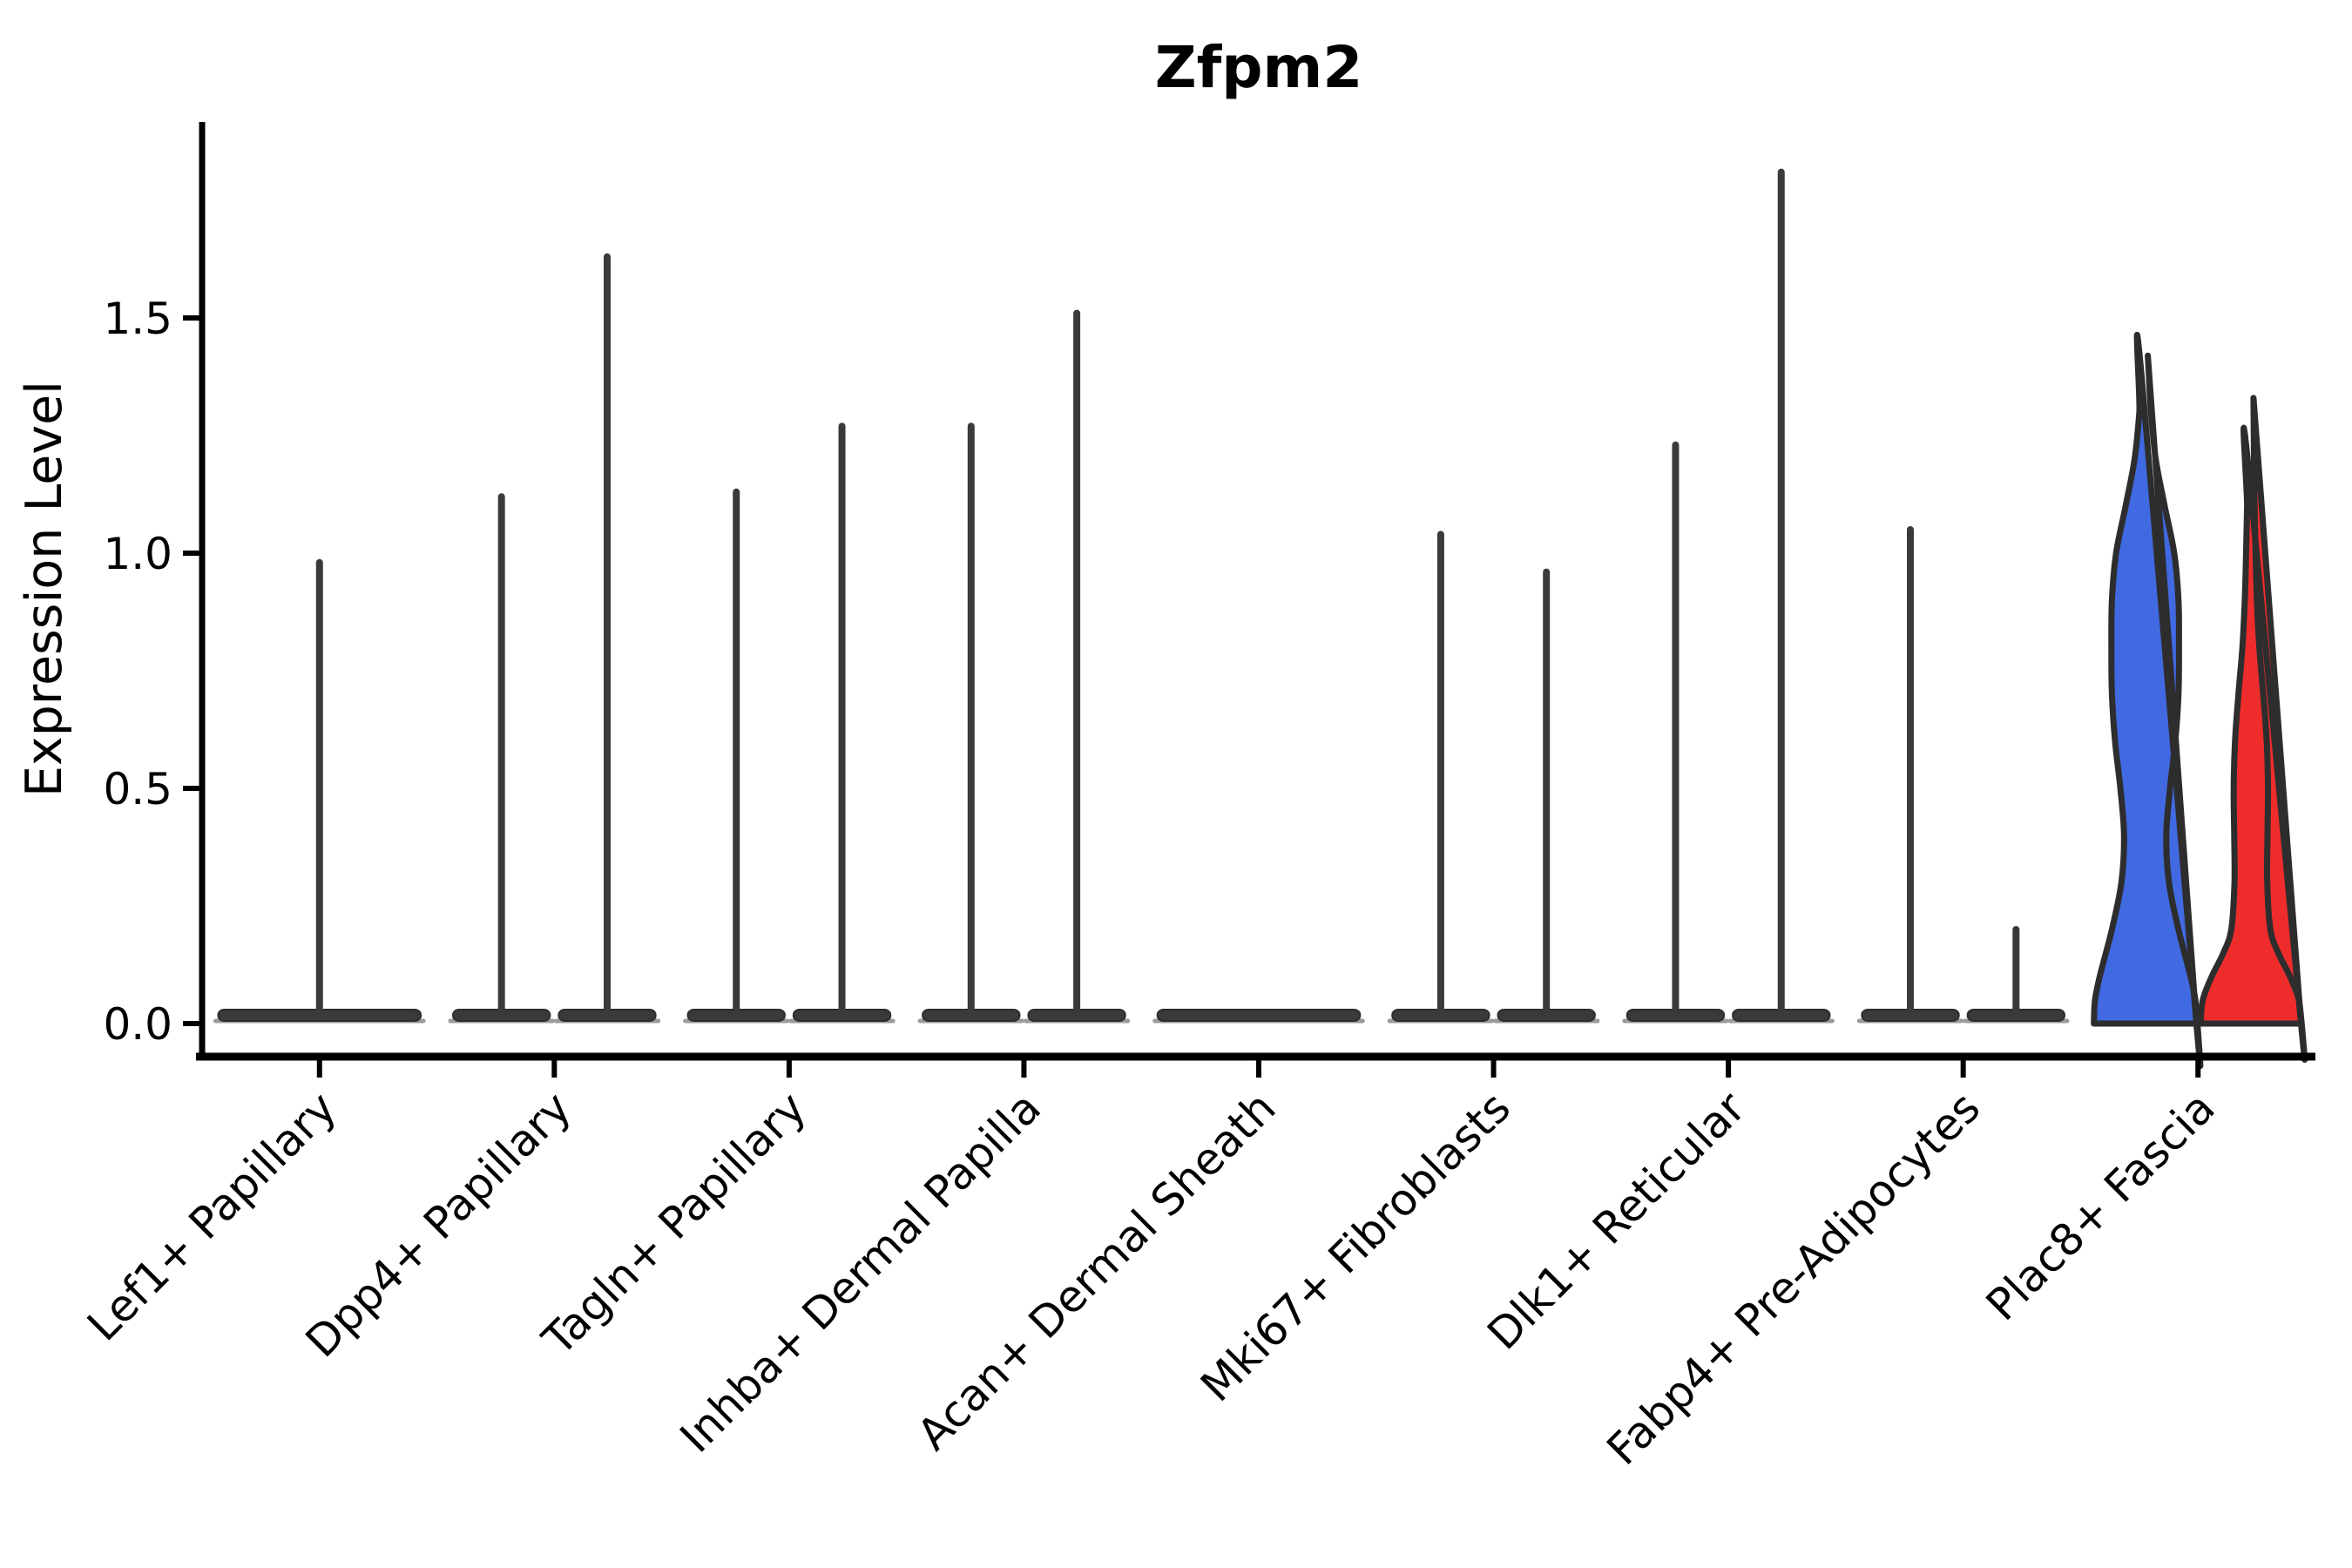 This screenshot has height=1568, width=2352. What do you see at coordinates (319, 791) in the screenshot?
I see `violin-group-lef1-papillary` at bounding box center [319, 791].